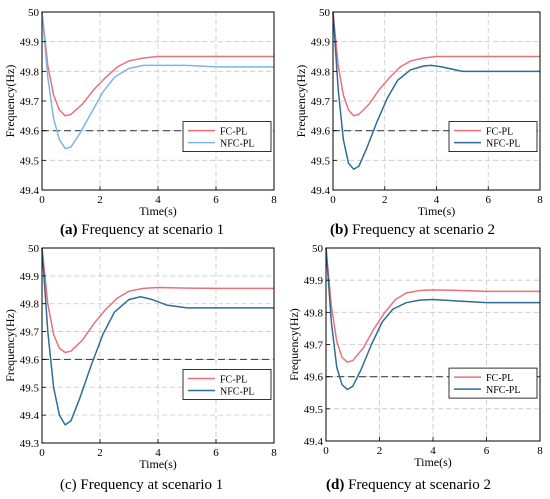  Describe the element at coordinates (419, 485) in the screenshot. I see `caption-d-text: Frequency at scenario 2` at that location.